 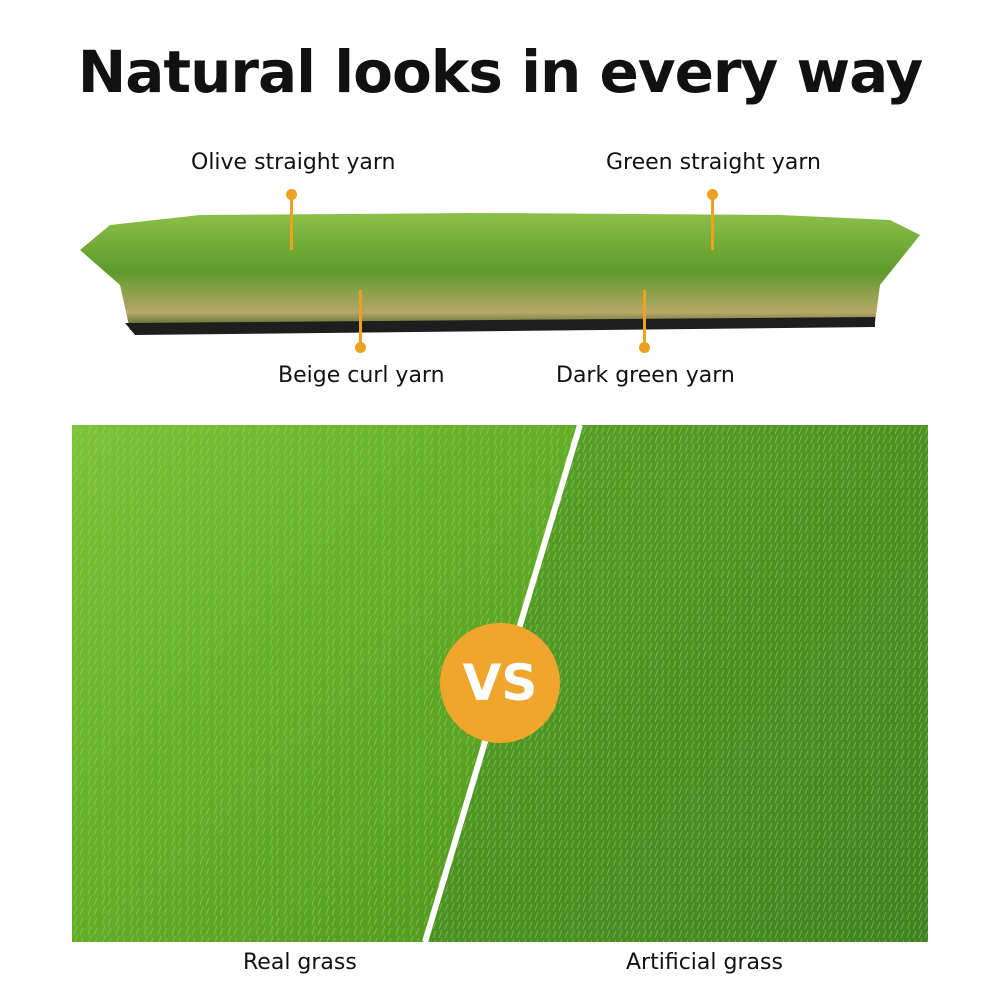 What do you see at coordinates (704, 962) in the screenshot?
I see `caption-artificial-grass: Artificial grass` at bounding box center [704, 962].